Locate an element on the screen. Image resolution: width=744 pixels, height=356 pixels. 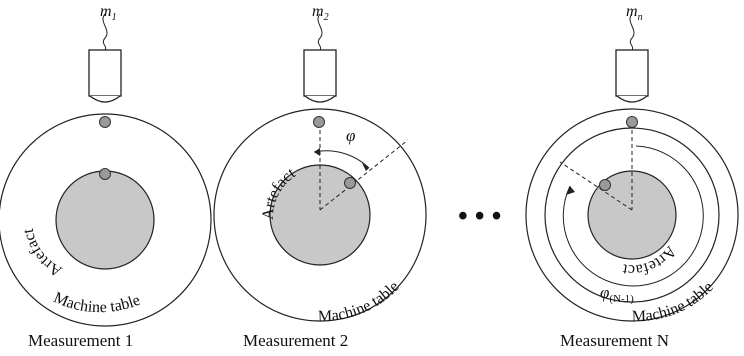
probe-label: m2 is located at coordinates (320, 13).